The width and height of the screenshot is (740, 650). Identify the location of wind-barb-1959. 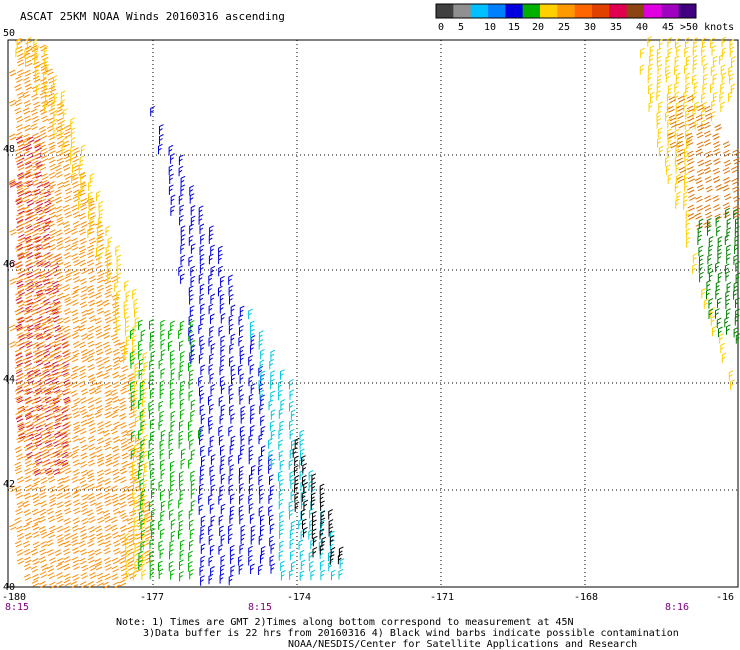
(718, 221).